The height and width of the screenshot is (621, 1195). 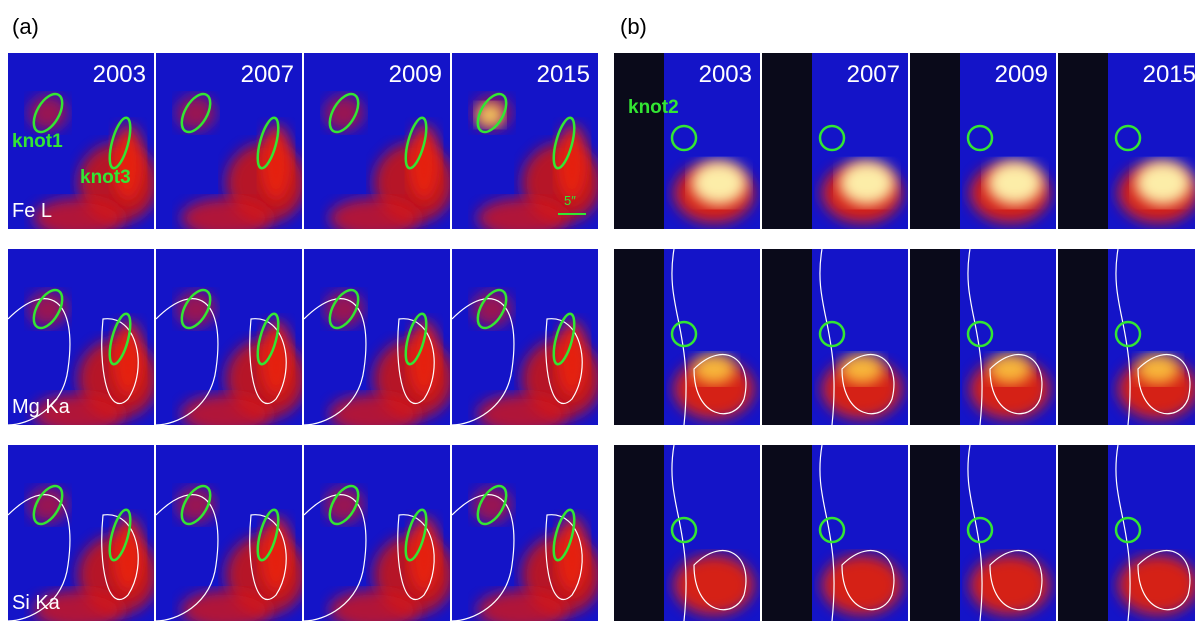 What do you see at coordinates (81, 337) in the screenshot?
I see `image-tile: Mg Ka` at bounding box center [81, 337].